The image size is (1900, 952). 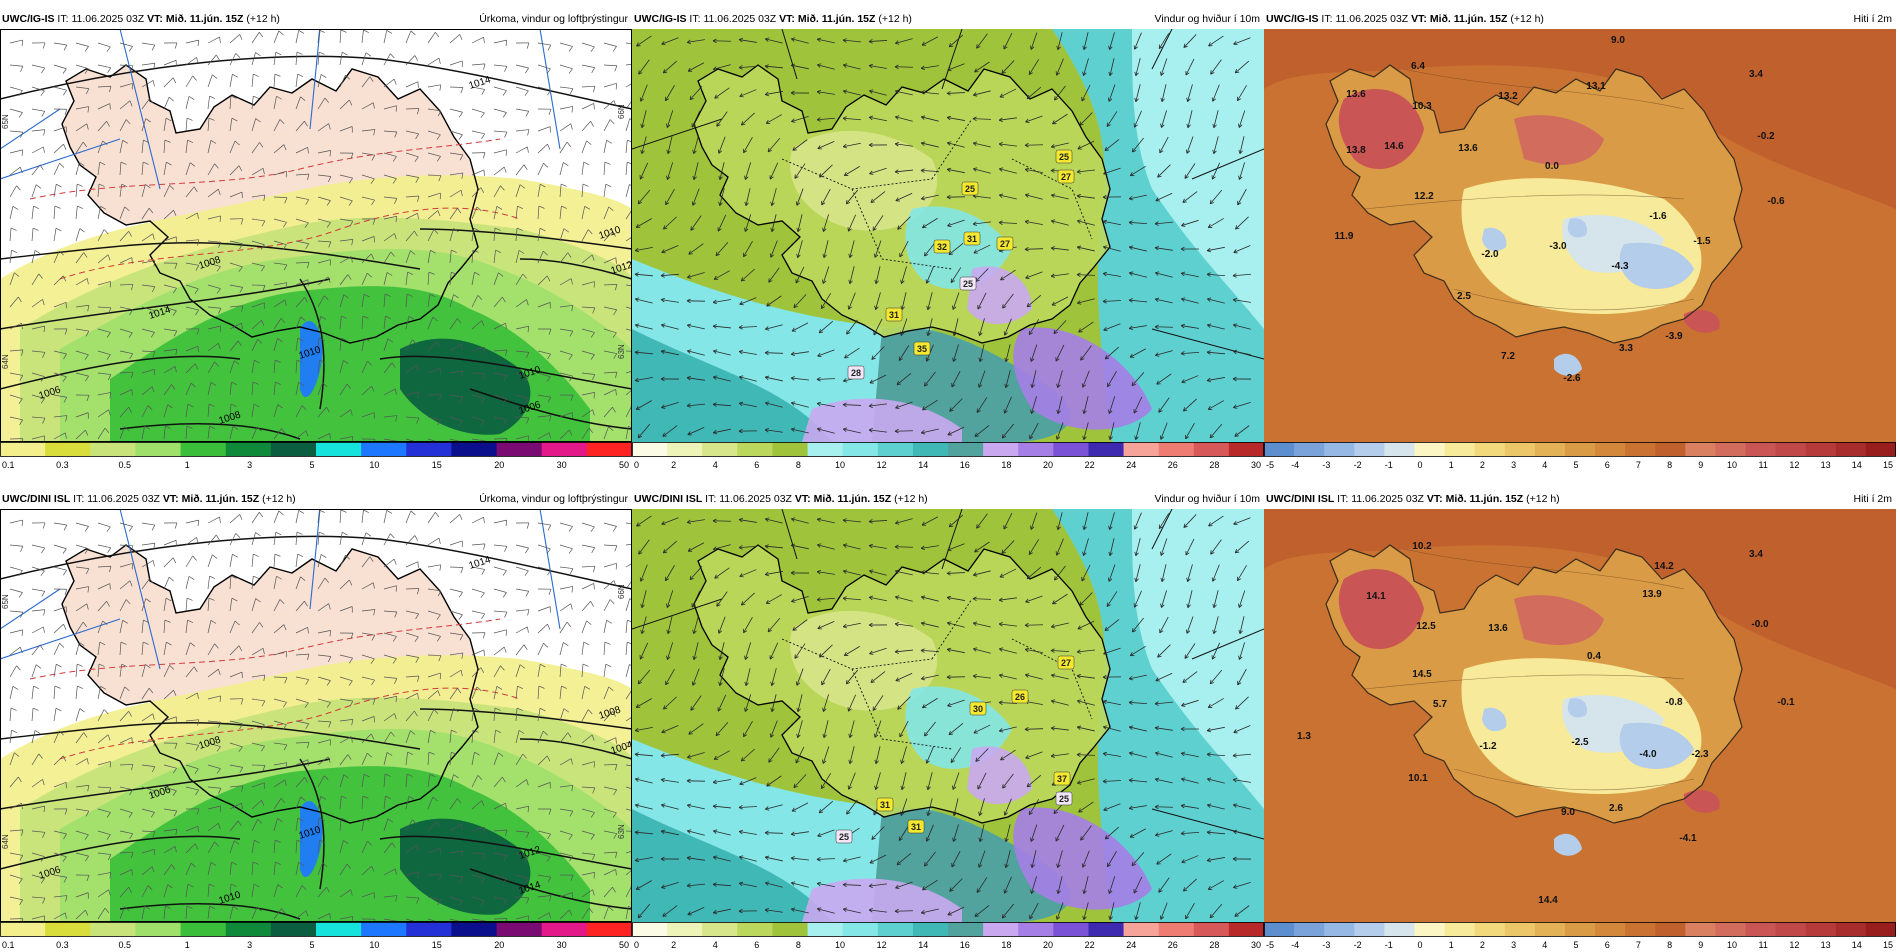 I want to click on colorbar-tick-label: 0.5, so click(x=125, y=945).